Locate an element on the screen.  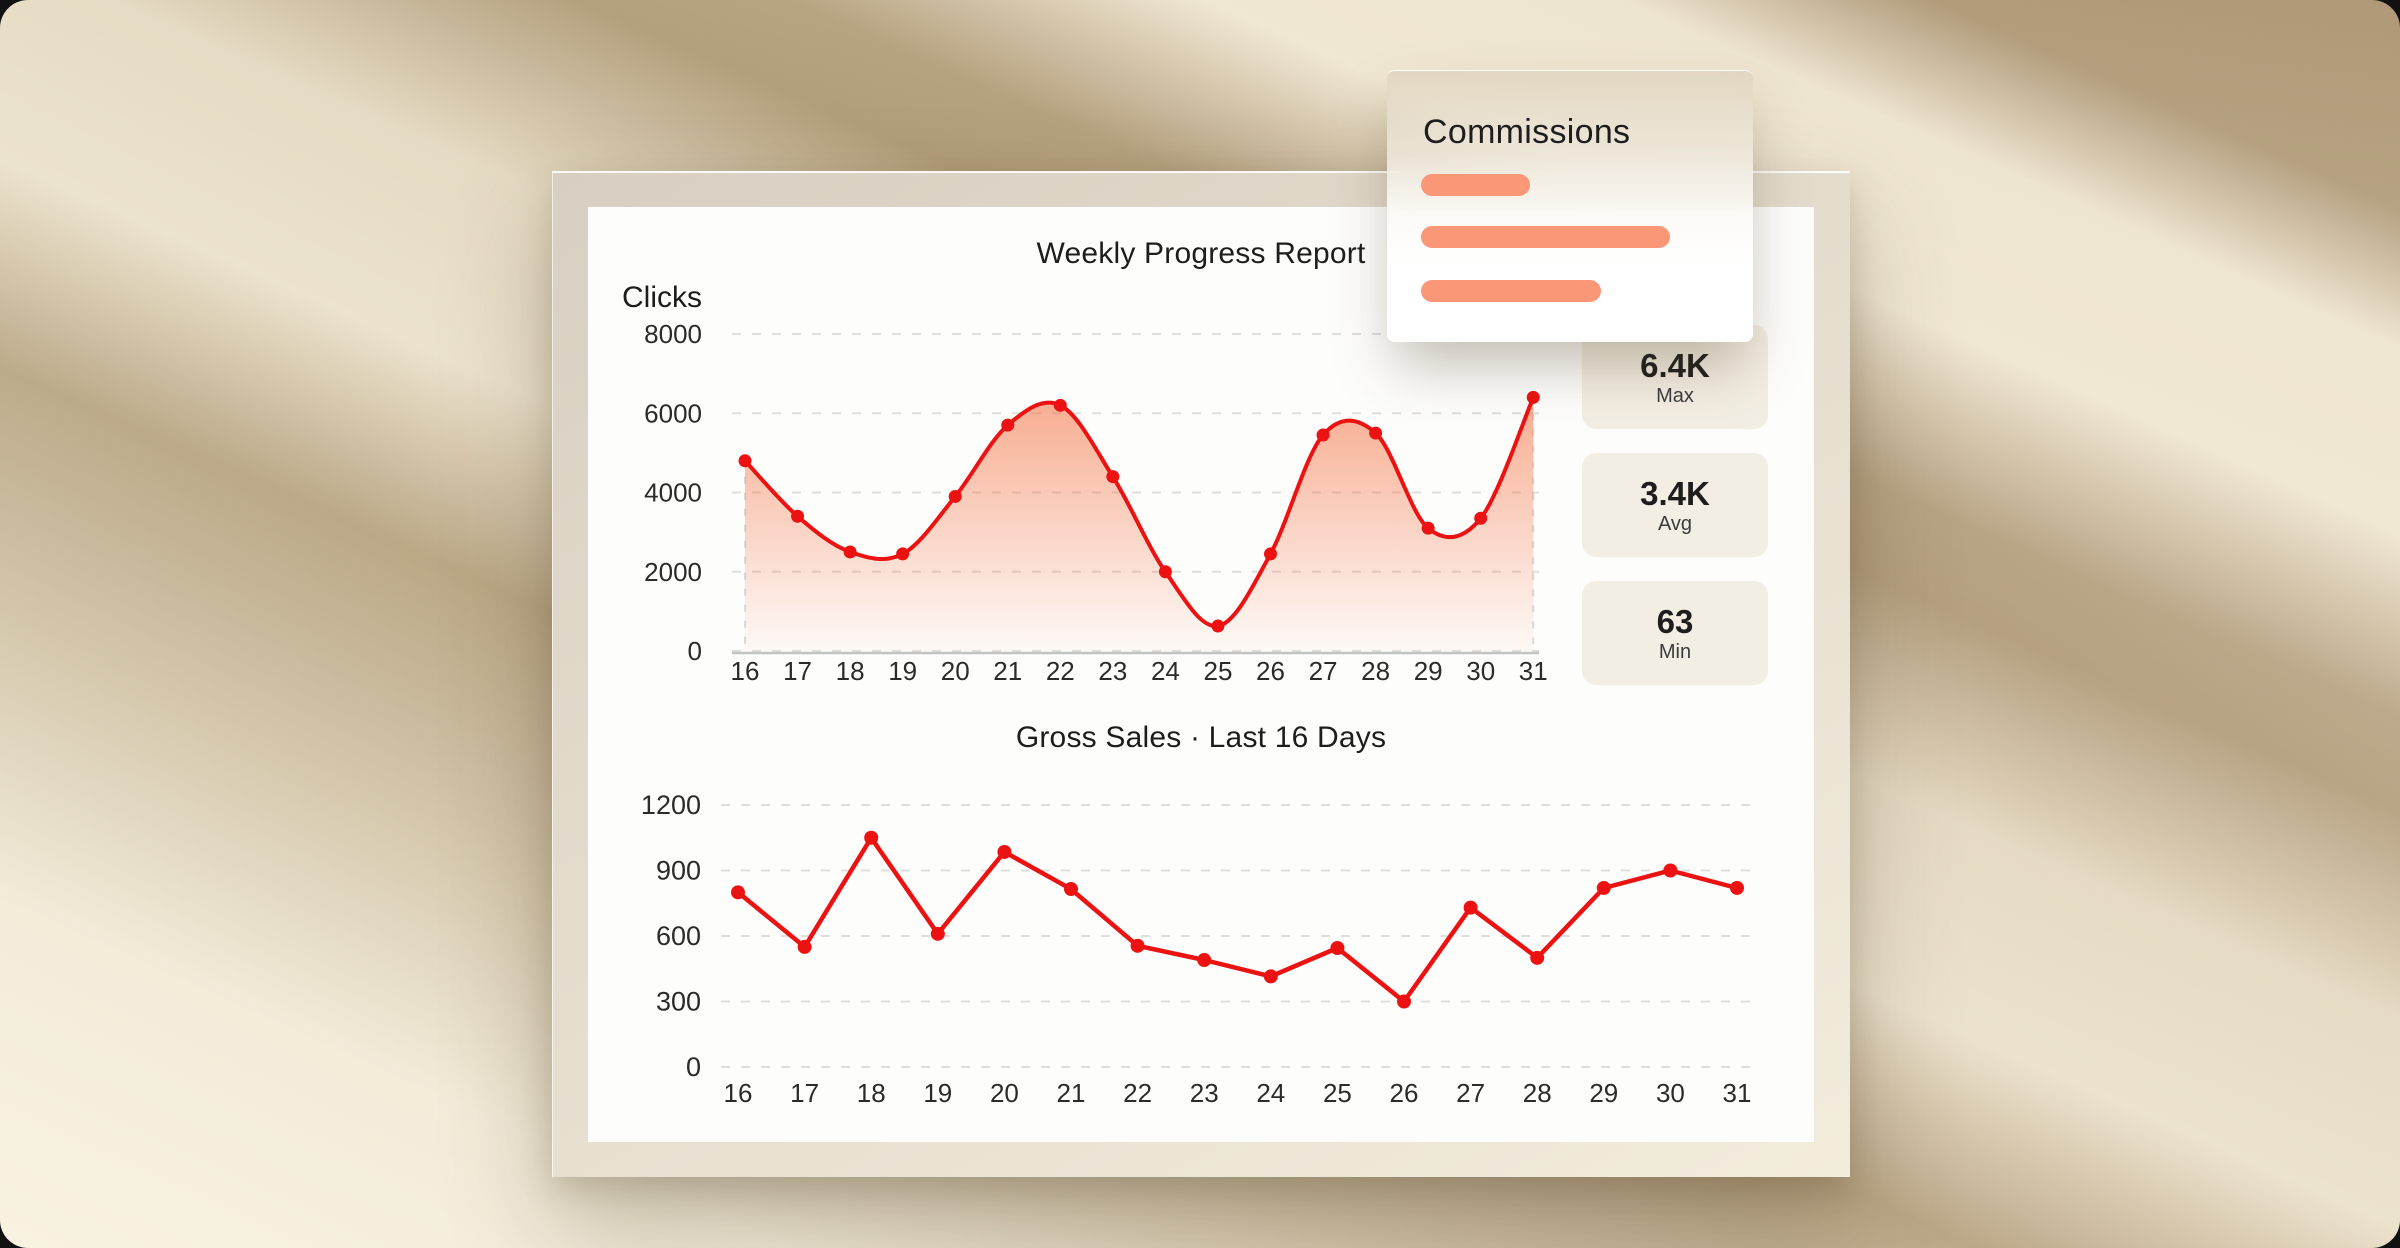
commissions-card: Commissions is located at coordinates (1570, 206).